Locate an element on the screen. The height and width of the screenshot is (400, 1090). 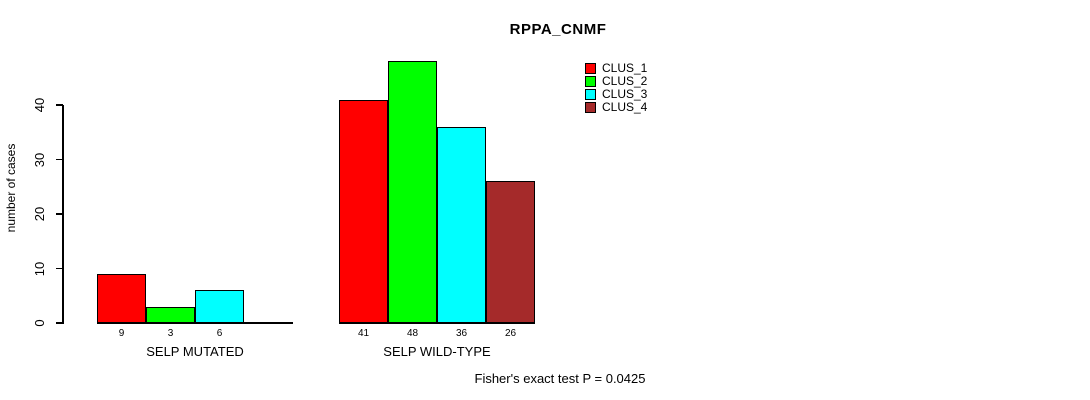
bar-value-label: 48 is located at coordinates (412, 333).